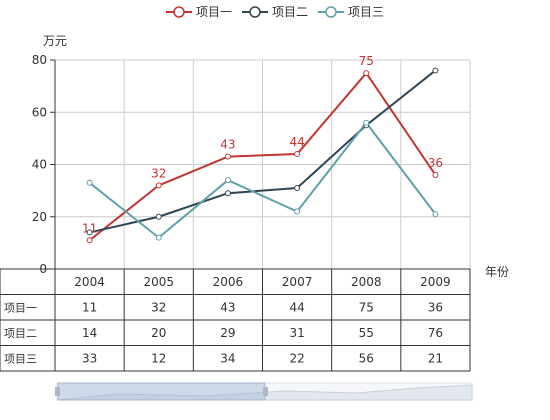 This screenshot has width=550, height=420. What do you see at coordinates (435, 282) in the screenshot?
I see `table-category-label: 2009` at bounding box center [435, 282].